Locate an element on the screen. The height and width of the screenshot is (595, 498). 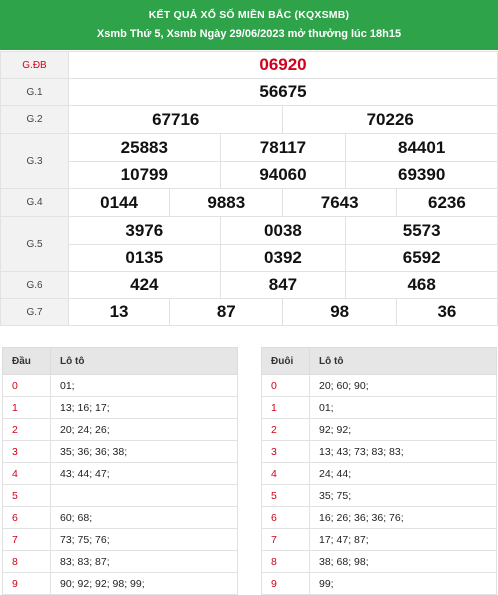
prize-row-g3: G.3 25883 78117 84401 is located at coordinates (249, 161).